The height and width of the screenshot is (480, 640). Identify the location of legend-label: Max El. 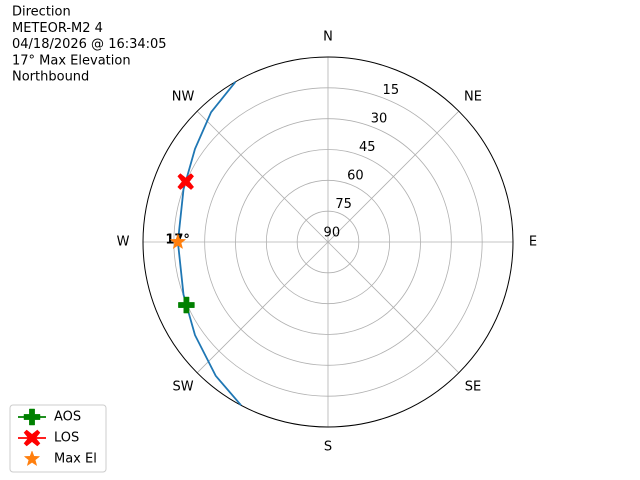
(75, 459).